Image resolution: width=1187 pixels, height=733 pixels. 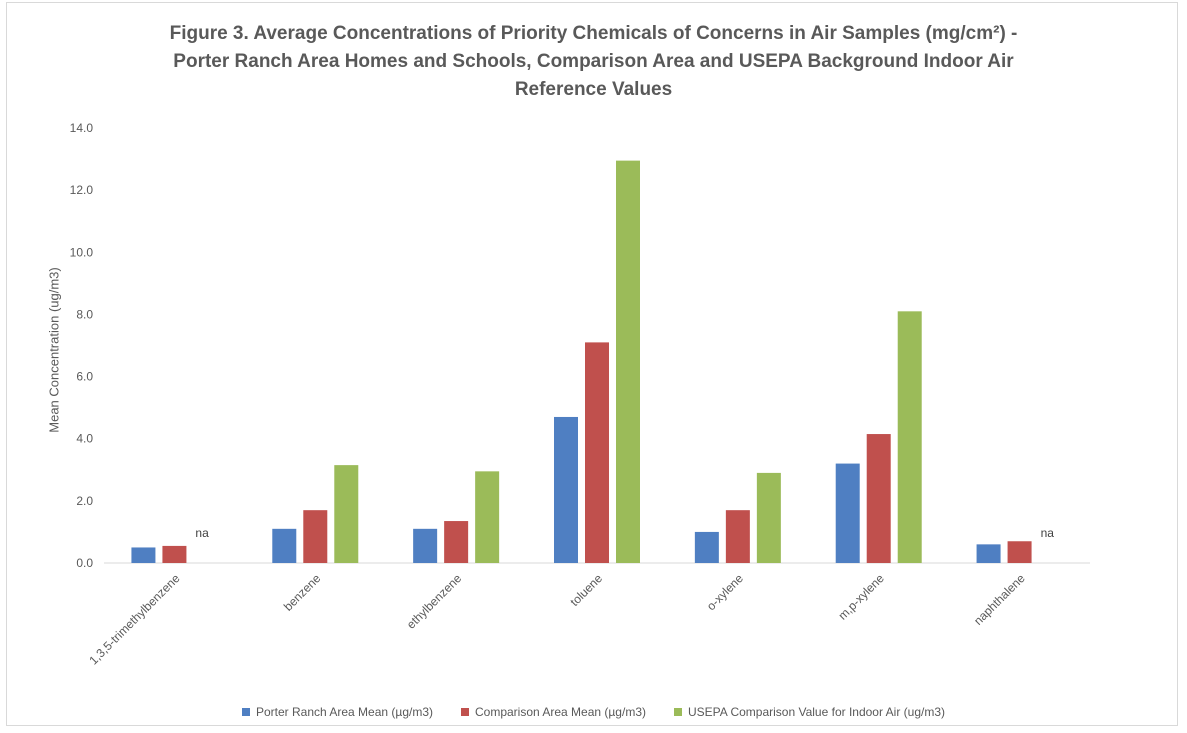 What do you see at coordinates (302, 592) in the screenshot?
I see `x-tick-label: benzene` at bounding box center [302, 592].